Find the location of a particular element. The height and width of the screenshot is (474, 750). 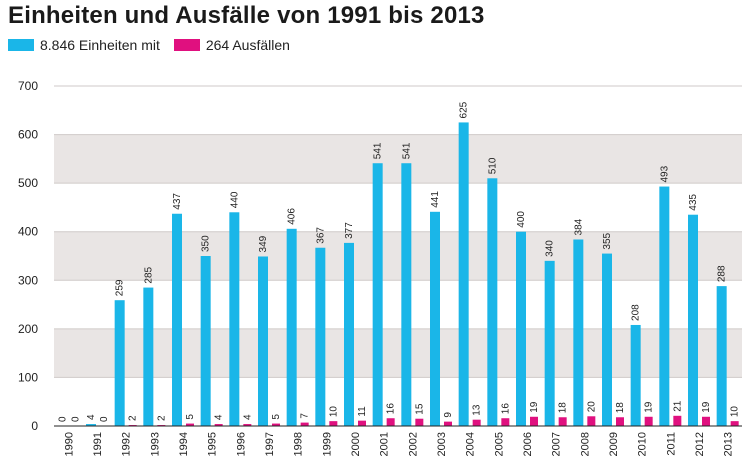

value-label-units: 541 is located at coordinates (378, 150).